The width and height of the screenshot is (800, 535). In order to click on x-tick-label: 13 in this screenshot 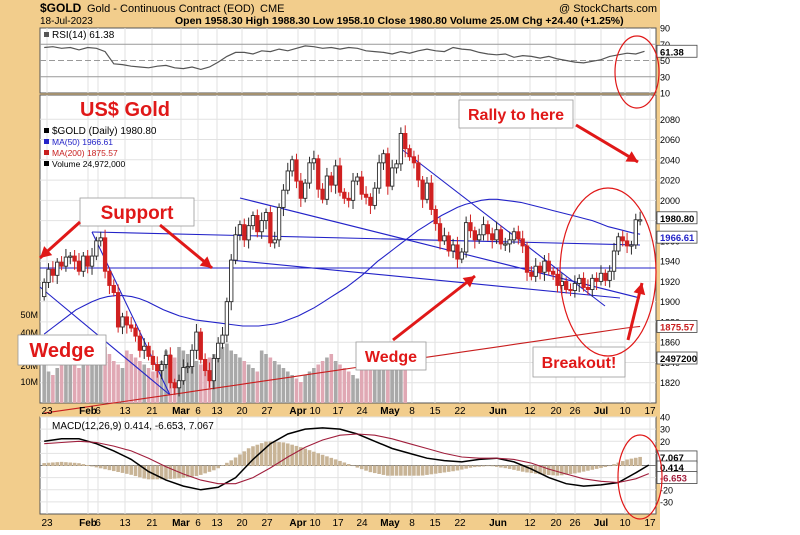, I will do `click(217, 411)`.